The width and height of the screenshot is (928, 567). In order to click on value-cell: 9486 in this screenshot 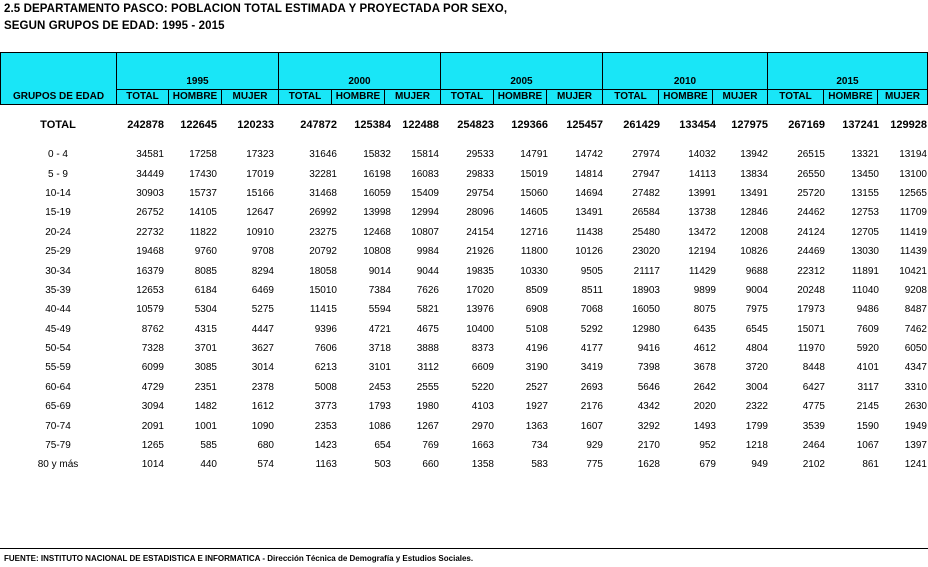, I will do `click(867, 310)`.